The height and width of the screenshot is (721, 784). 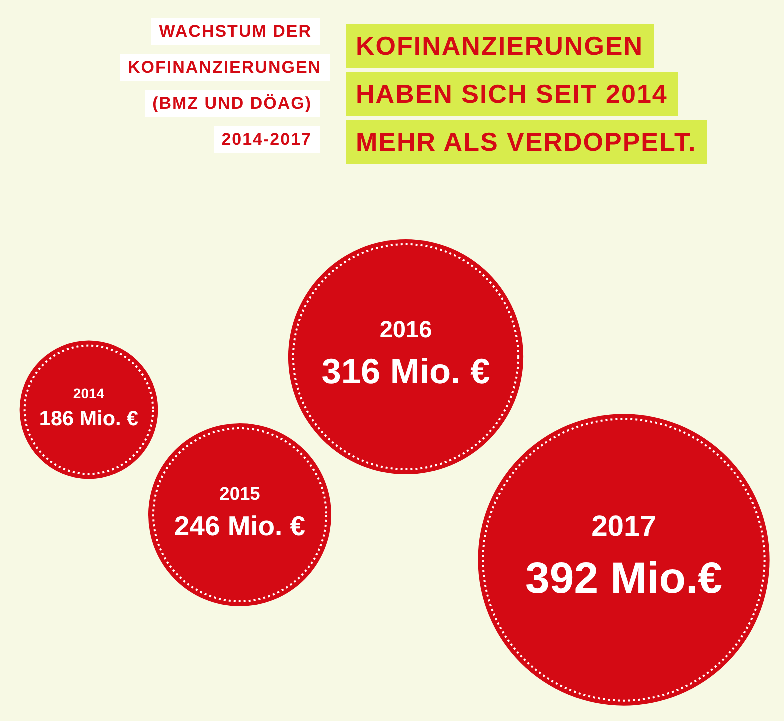 What do you see at coordinates (624, 526) in the screenshot?
I see `category-label: 2017` at bounding box center [624, 526].